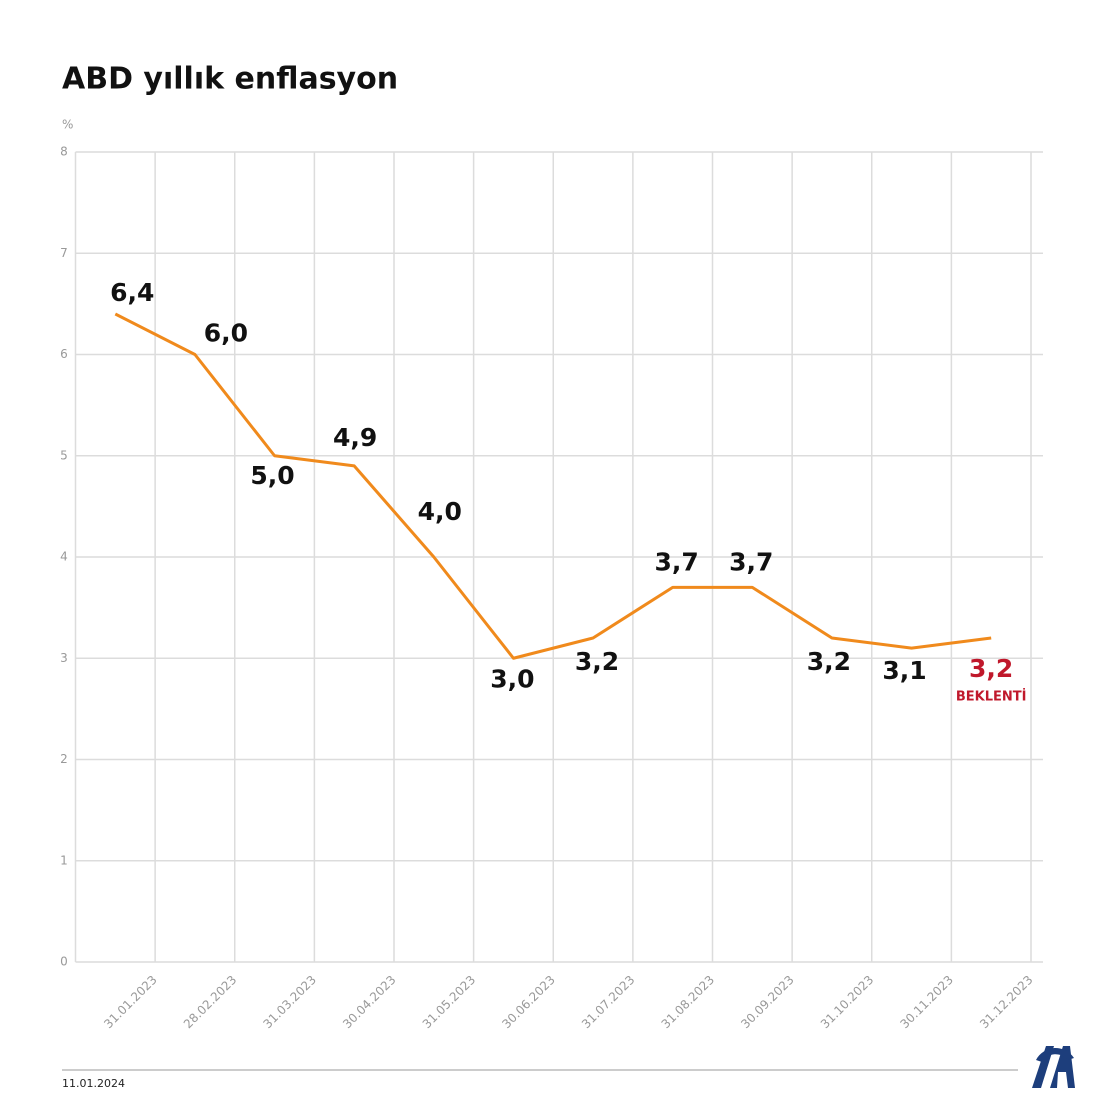 This screenshot has height=1120, width=1120. Describe the element at coordinates (608, 1002) in the screenshot. I see `x-tick-label: 31.07.2023` at that location.